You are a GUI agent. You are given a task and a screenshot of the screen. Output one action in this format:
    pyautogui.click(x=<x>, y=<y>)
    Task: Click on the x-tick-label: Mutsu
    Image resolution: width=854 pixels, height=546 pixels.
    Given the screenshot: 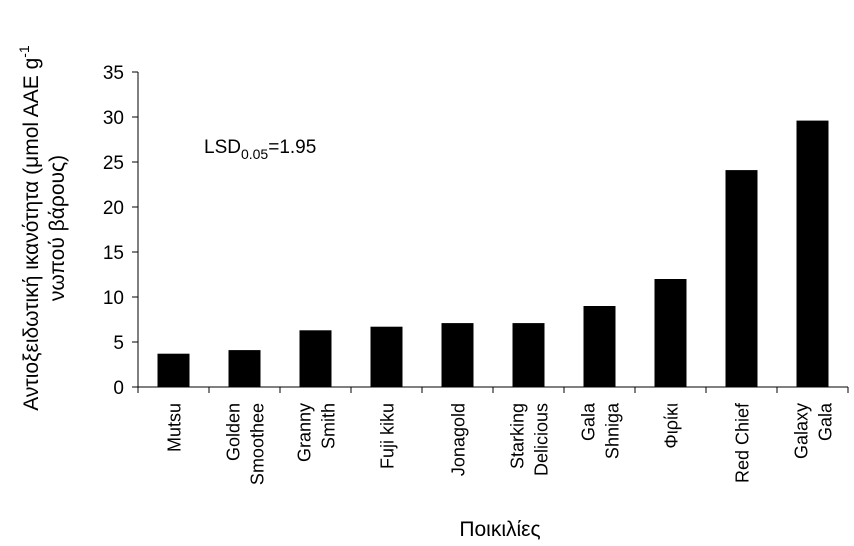 What is the action you would take?
    pyautogui.click(x=175, y=427)
    